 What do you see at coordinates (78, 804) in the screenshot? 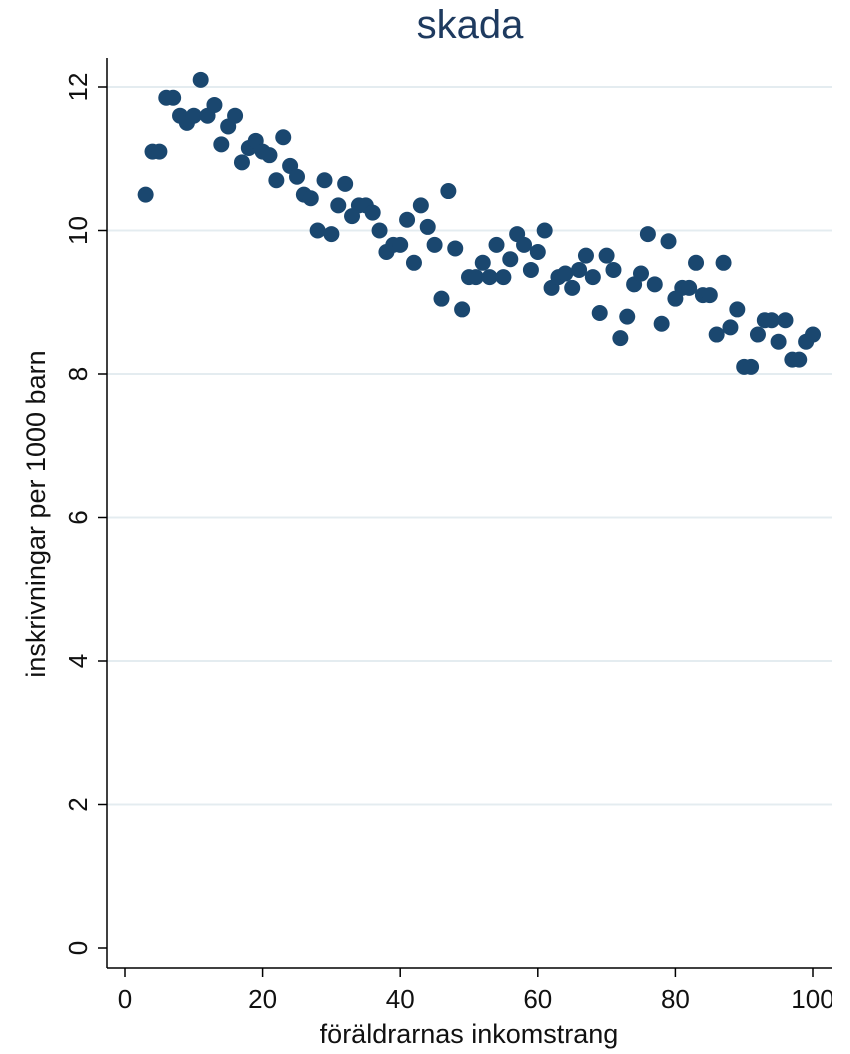
I see `y-tick-label-2: 2` at bounding box center [78, 804].